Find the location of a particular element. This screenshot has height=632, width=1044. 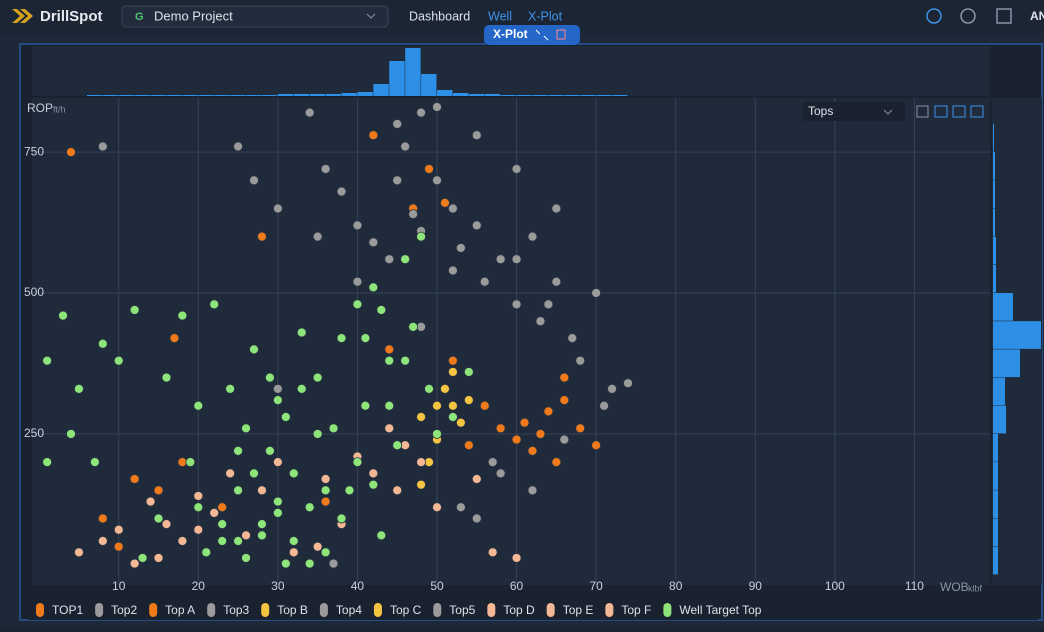

x-tick-label: 10 is located at coordinates (119, 586).